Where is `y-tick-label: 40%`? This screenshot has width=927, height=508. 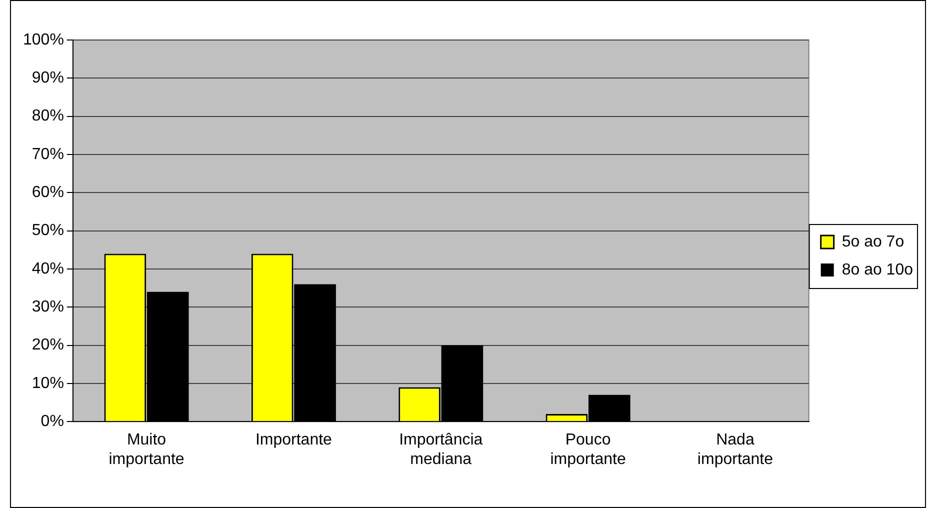 y-tick-label: 40% is located at coordinates (48, 269).